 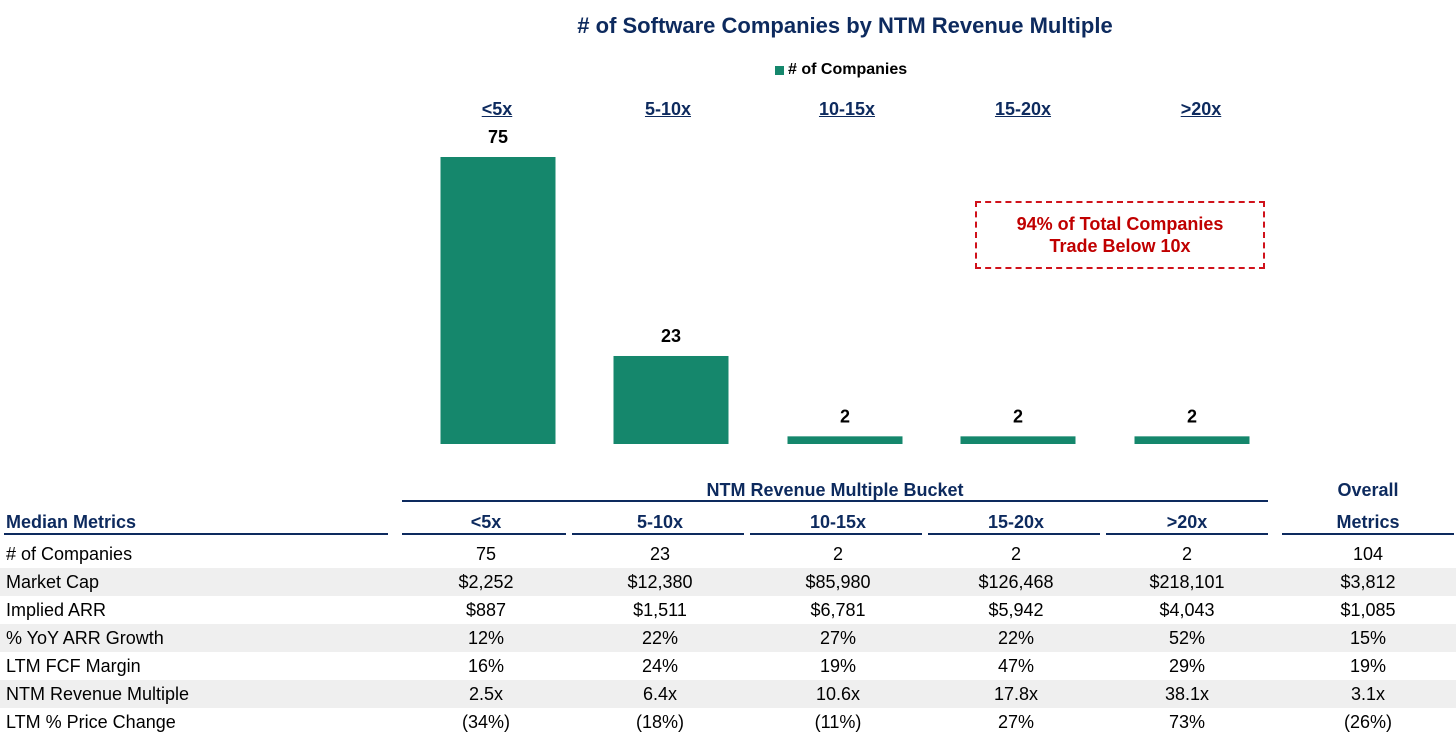 I want to click on bucket-header: NTM Revenue Multiple Bucket, so click(x=835, y=490).